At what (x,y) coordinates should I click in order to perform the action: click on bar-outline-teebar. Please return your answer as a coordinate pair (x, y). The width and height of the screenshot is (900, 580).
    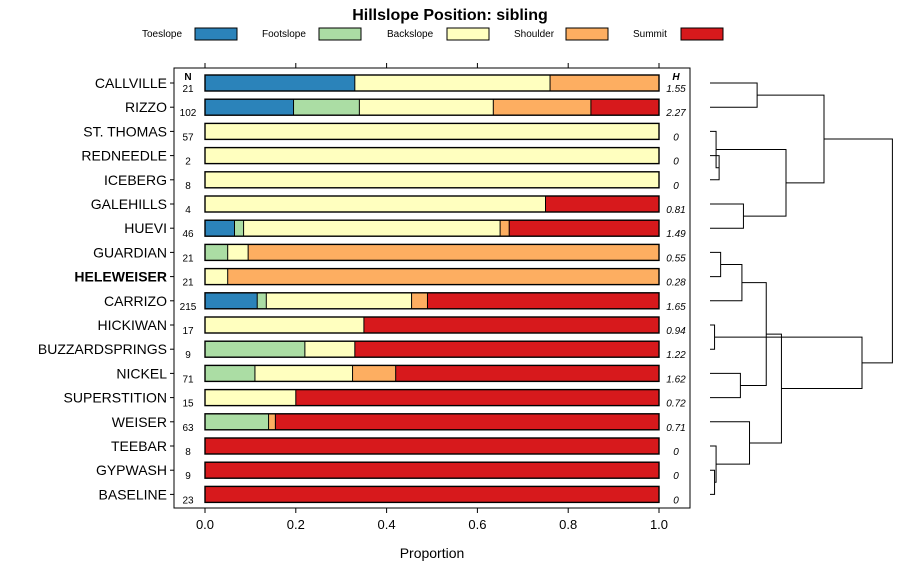
    Looking at the image, I should click on (432, 446).